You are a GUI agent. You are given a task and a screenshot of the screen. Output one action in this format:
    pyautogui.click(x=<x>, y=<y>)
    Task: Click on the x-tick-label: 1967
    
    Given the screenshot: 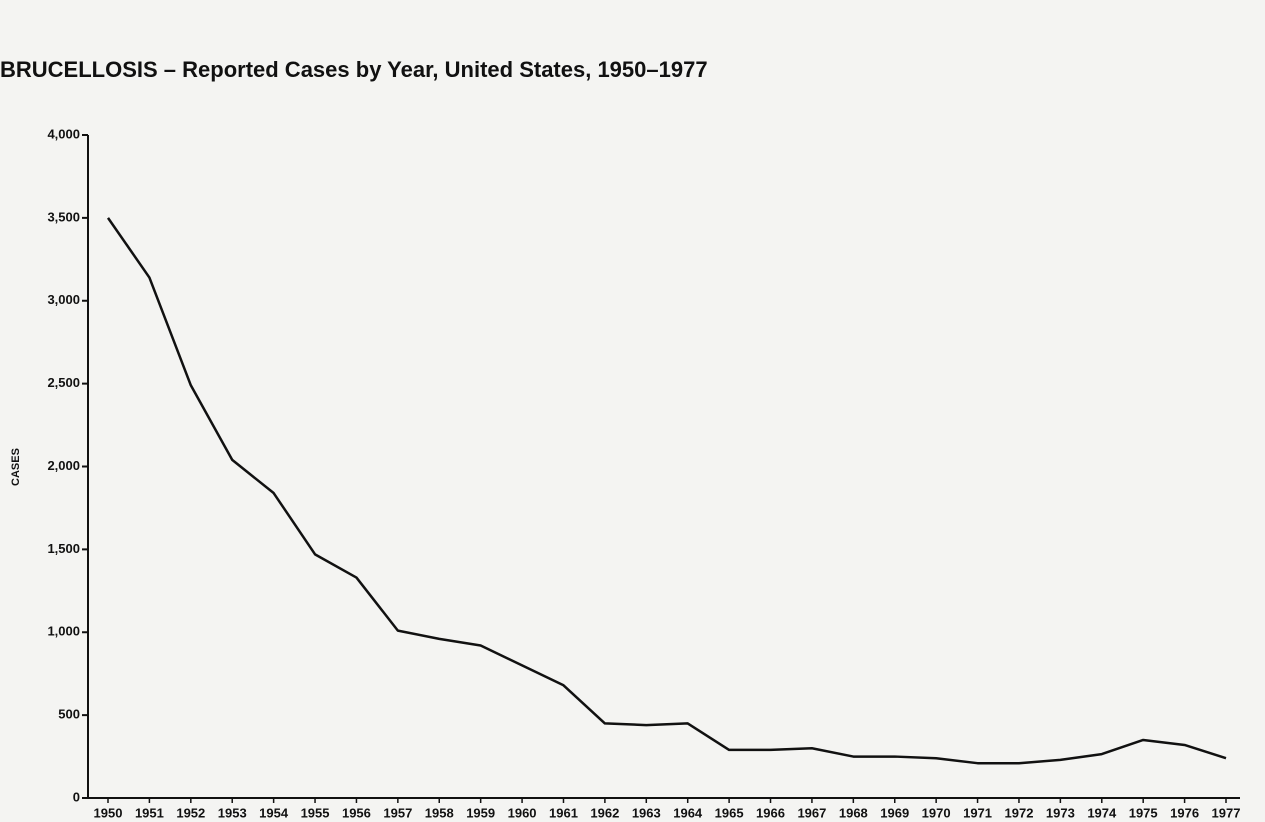 What is the action you would take?
    pyautogui.click(x=811, y=812)
    